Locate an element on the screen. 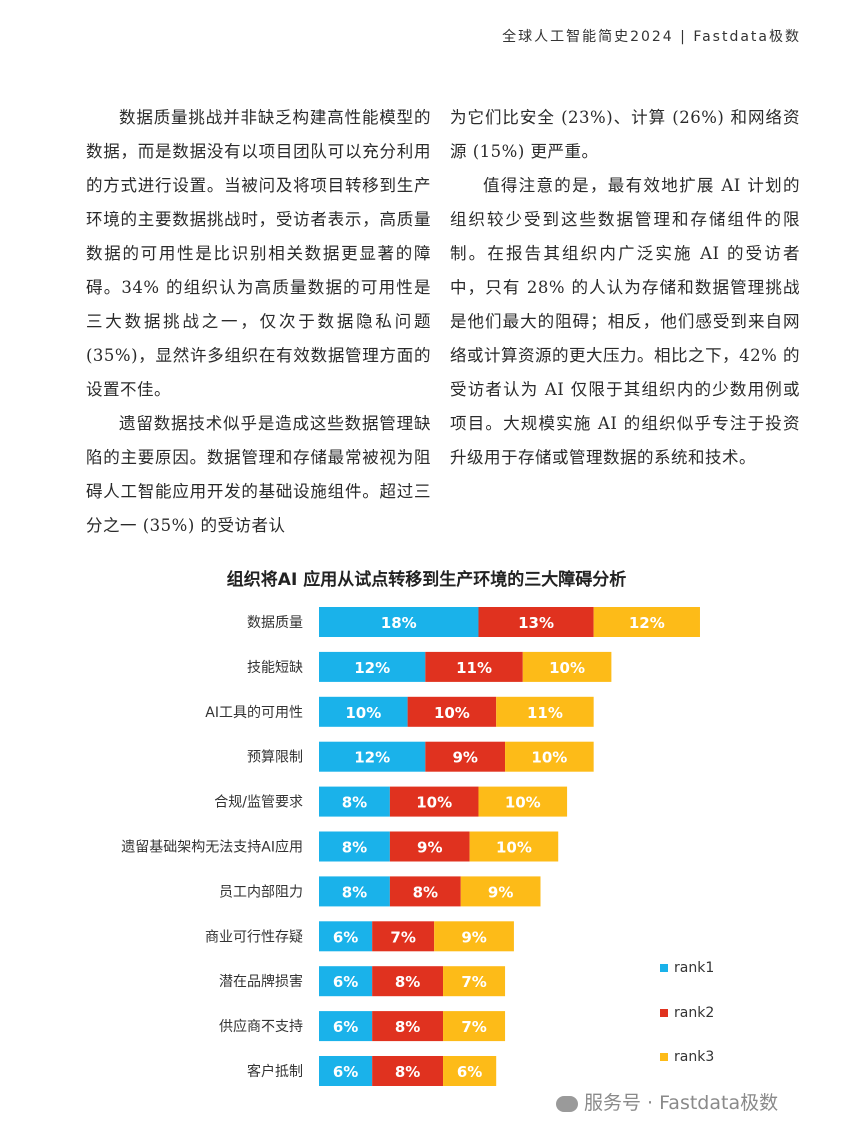 The image size is (853, 1137). legend-item-rank3: rank3 is located at coordinates (687, 1057).